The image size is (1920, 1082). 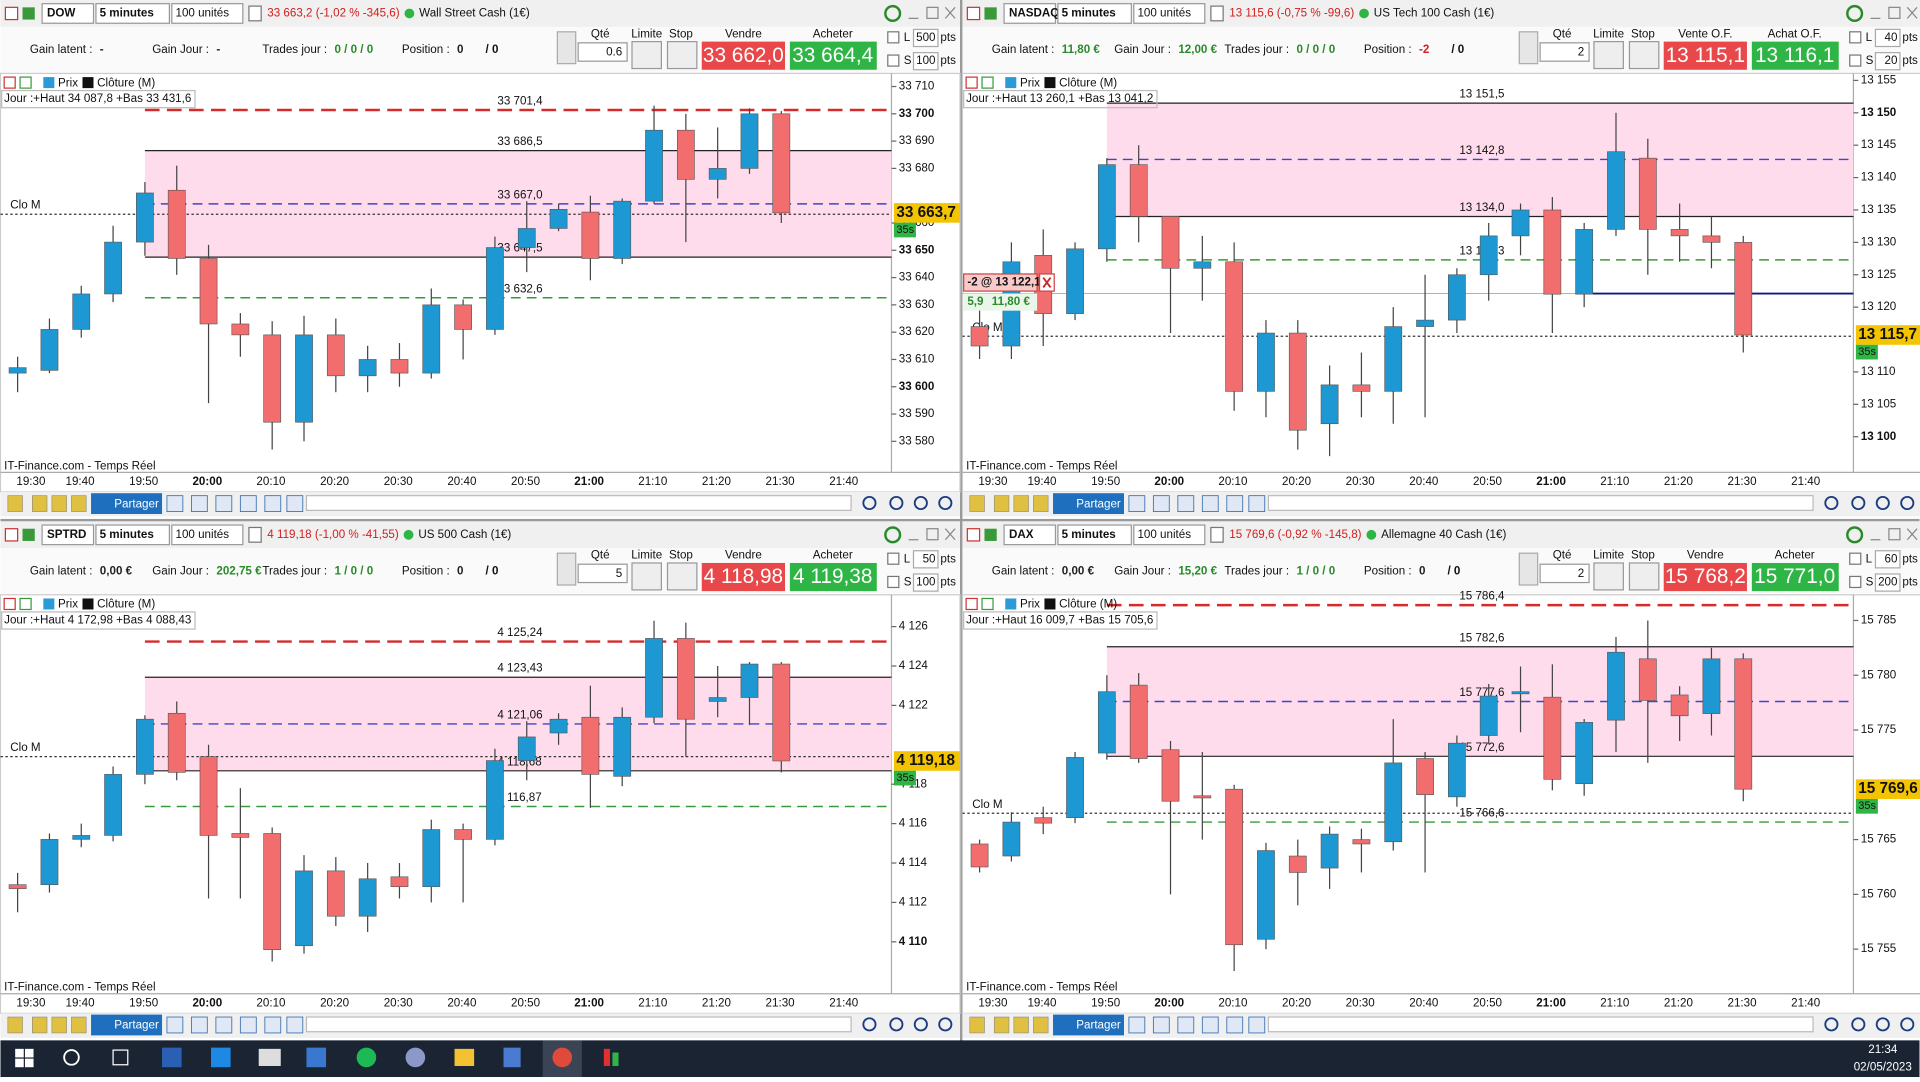 I want to click on window-icon, so click(x=1855, y=535).